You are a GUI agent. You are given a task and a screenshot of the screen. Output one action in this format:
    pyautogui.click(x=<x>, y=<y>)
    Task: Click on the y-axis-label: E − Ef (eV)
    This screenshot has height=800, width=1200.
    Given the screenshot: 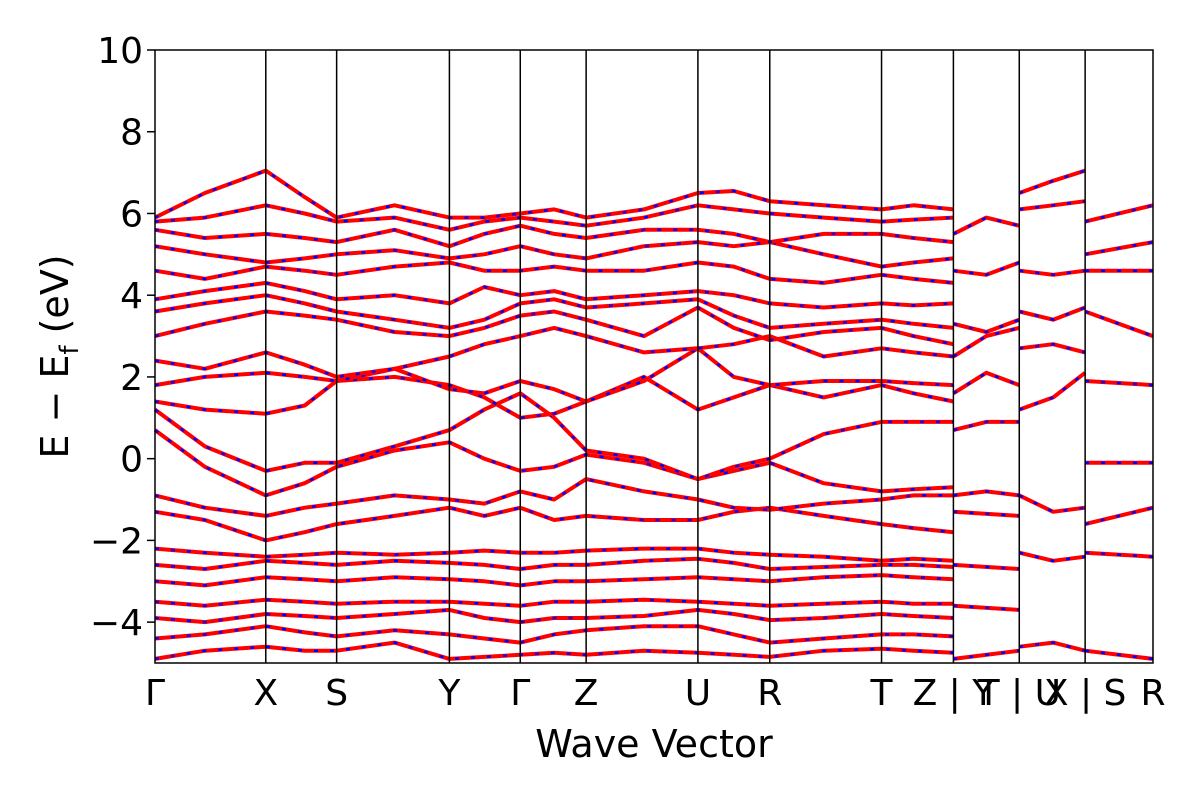 What is the action you would take?
    pyautogui.click(x=59, y=356)
    